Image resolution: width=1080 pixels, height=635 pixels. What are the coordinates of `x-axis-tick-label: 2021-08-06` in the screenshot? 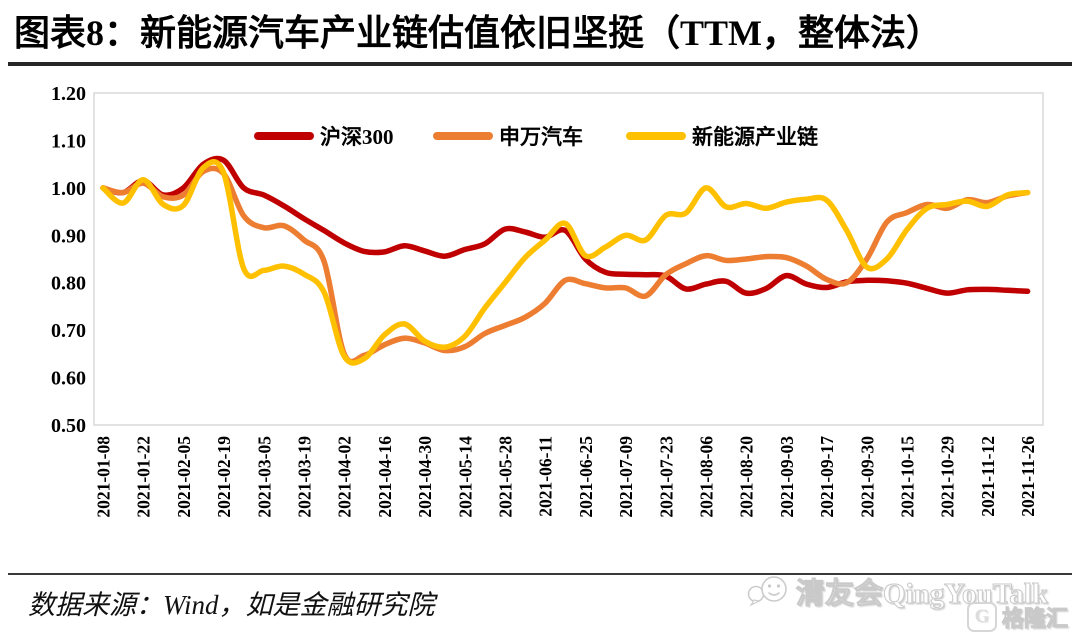 It's located at (707, 477).